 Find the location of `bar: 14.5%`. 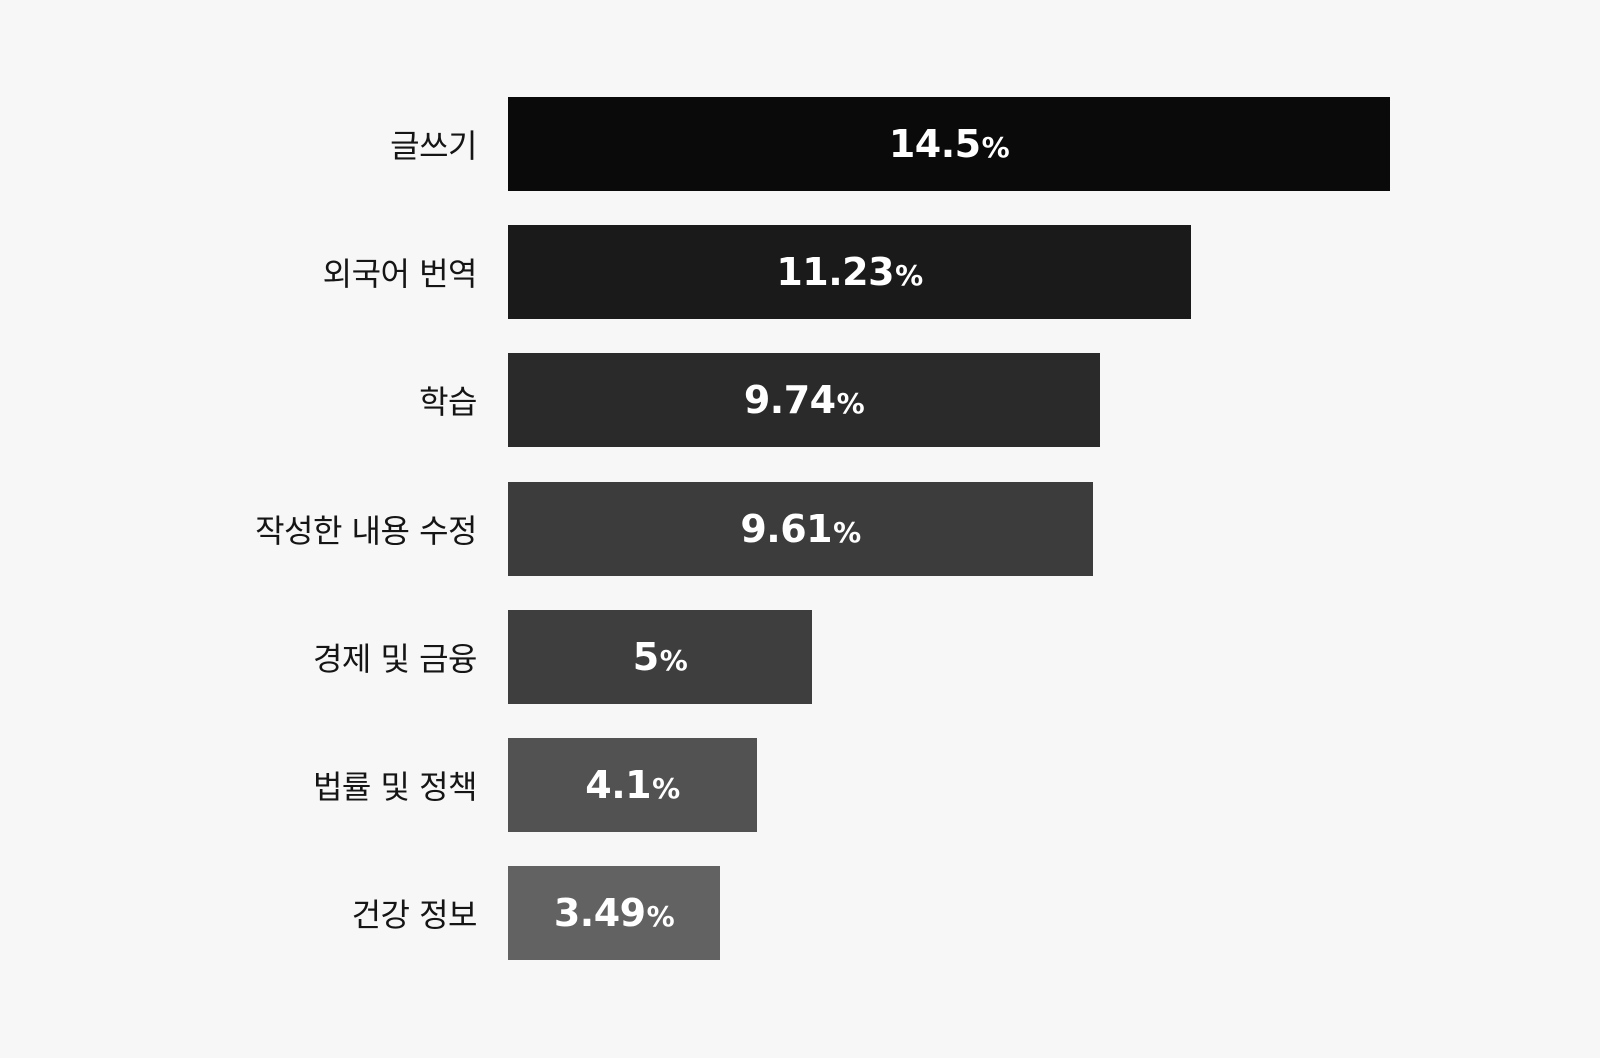

bar: 14.5% is located at coordinates (949, 144).